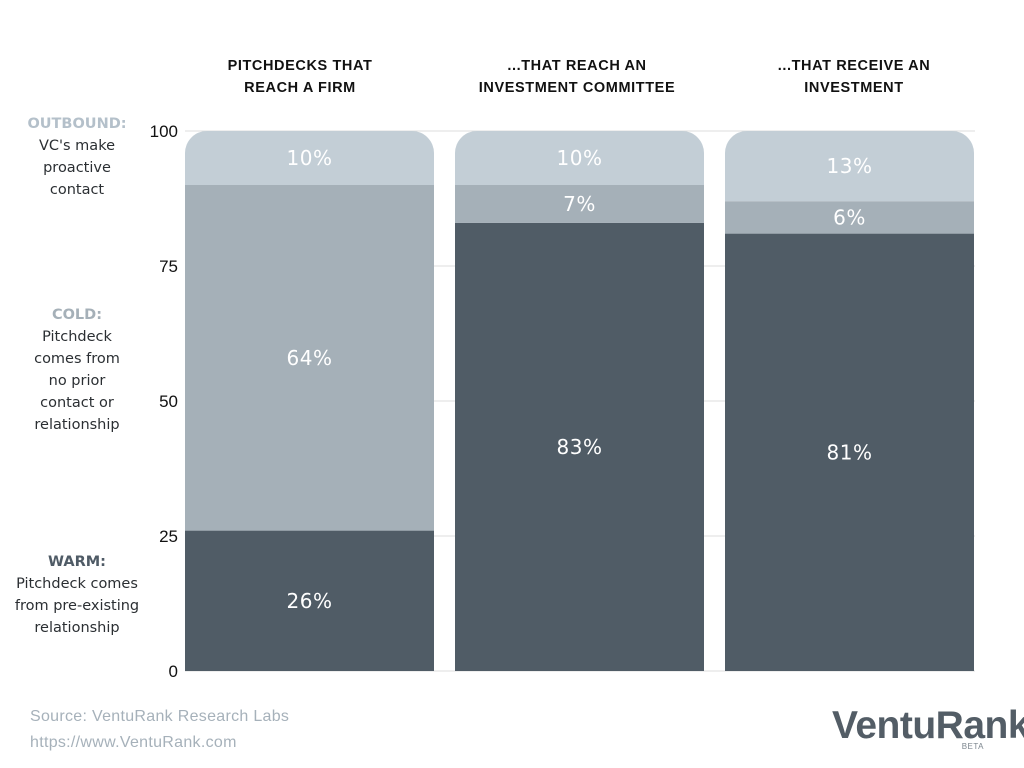 The height and width of the screenshot is (768, 1024). What do you see at coordinates (854, 66) in the screenshot?
I see `column-header-line: ...THAT RECEIVE AN` at bounding box center [854, 66].